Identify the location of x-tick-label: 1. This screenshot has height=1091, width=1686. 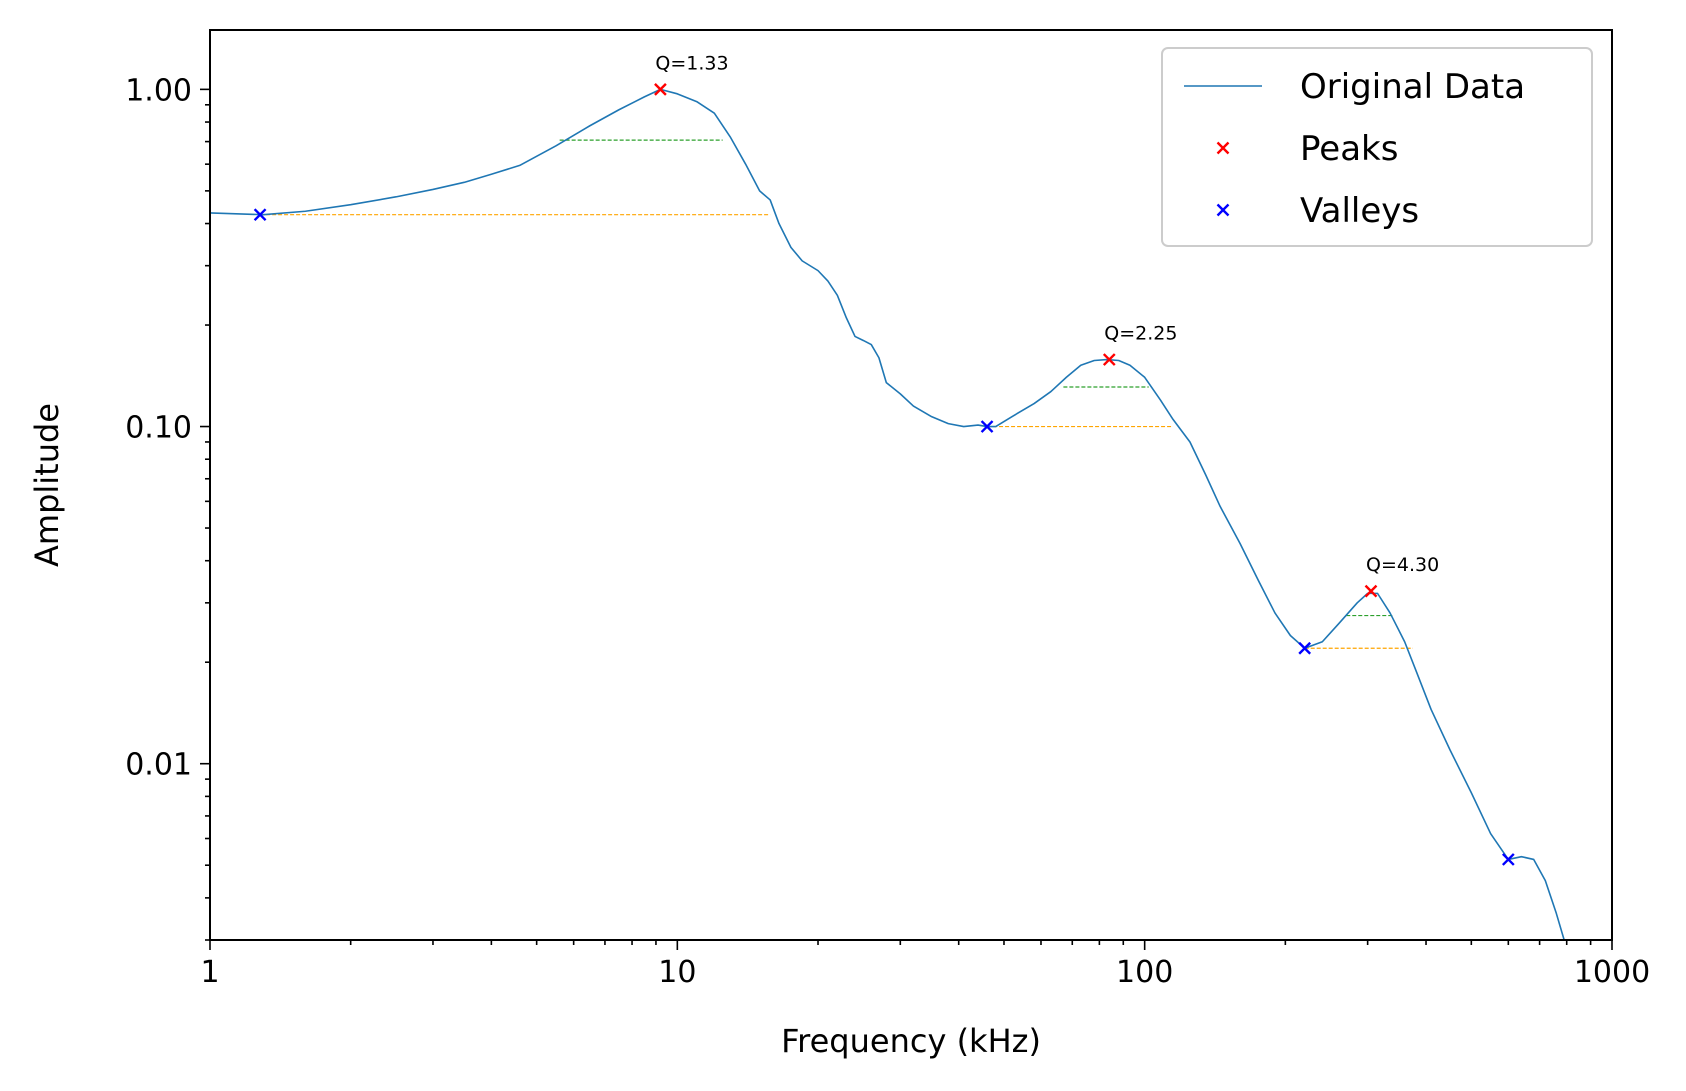
(209, 972).